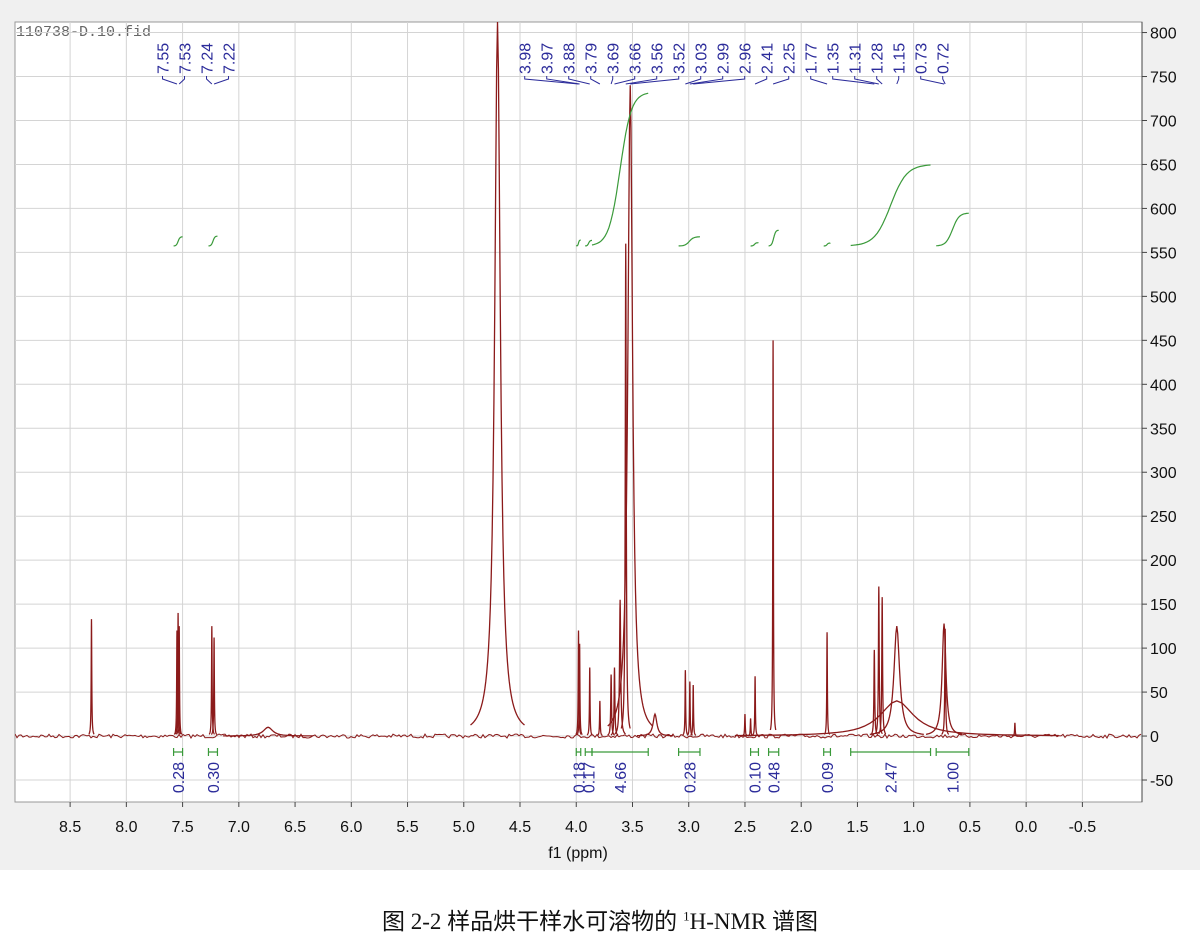  I want to click on y-tick-label: 550, so click(1163, 253).